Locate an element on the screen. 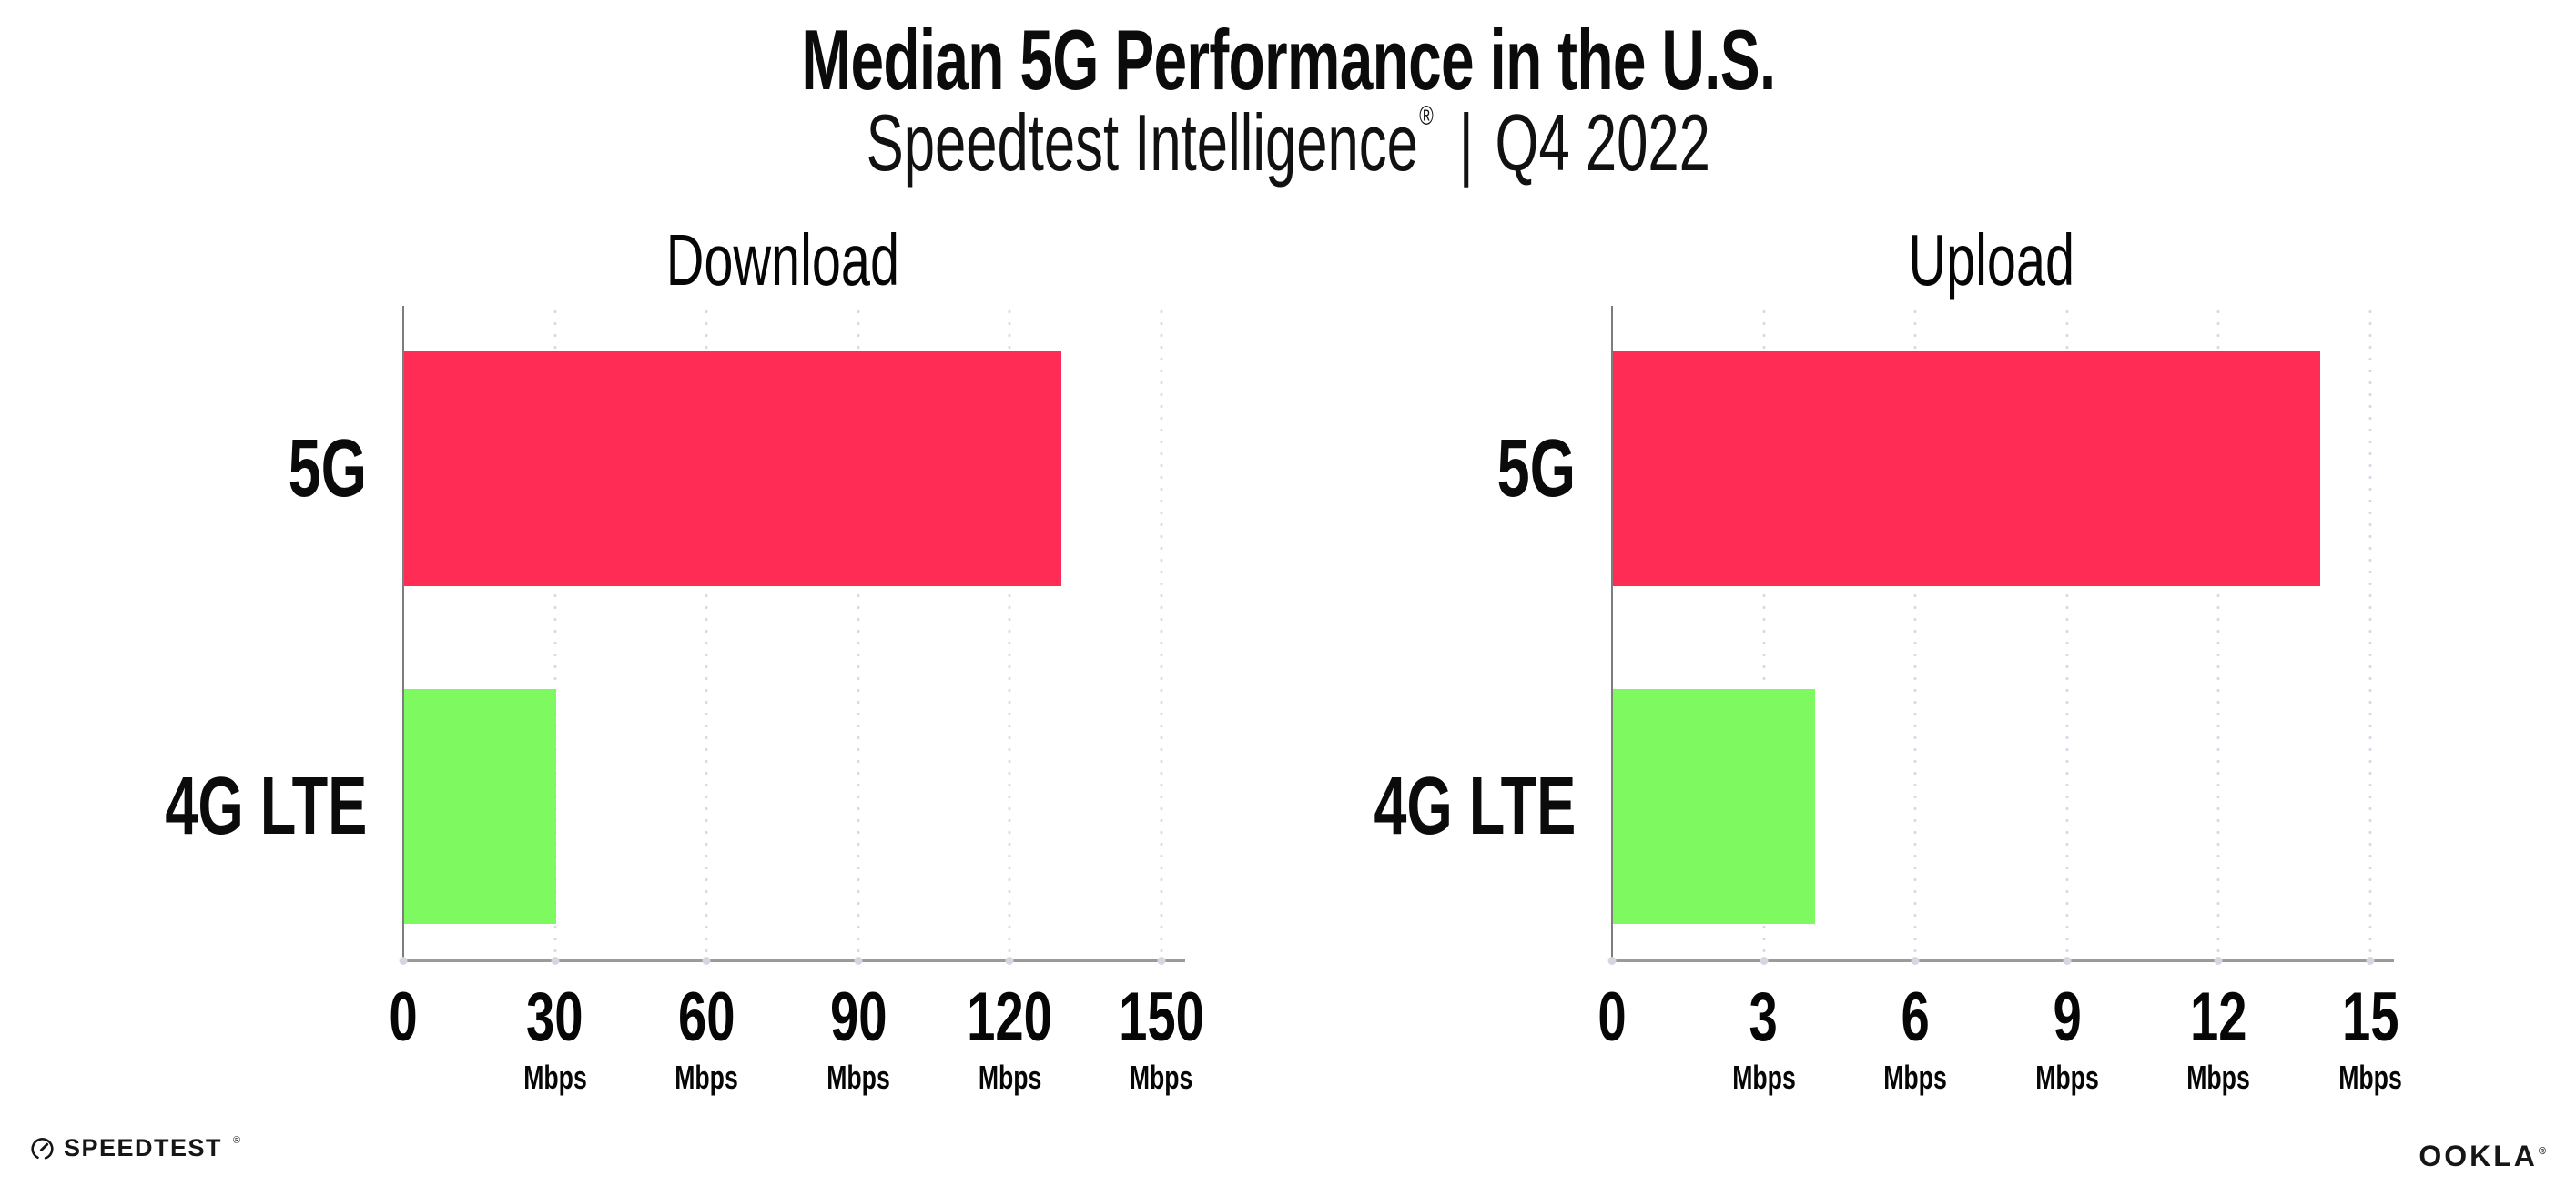  ookla-wordmark: OOKLA is located at coordinates (2478, 1156).